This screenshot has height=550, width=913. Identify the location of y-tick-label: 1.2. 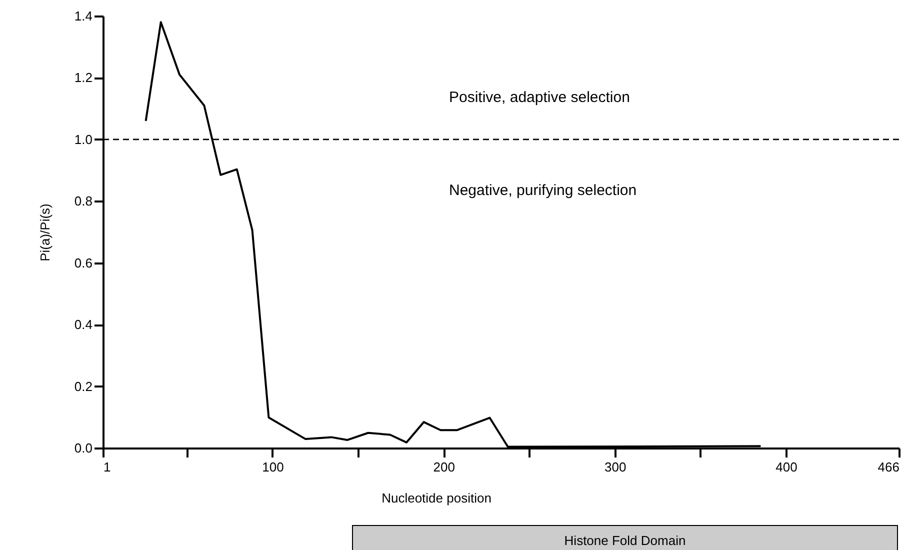
(83, 78).